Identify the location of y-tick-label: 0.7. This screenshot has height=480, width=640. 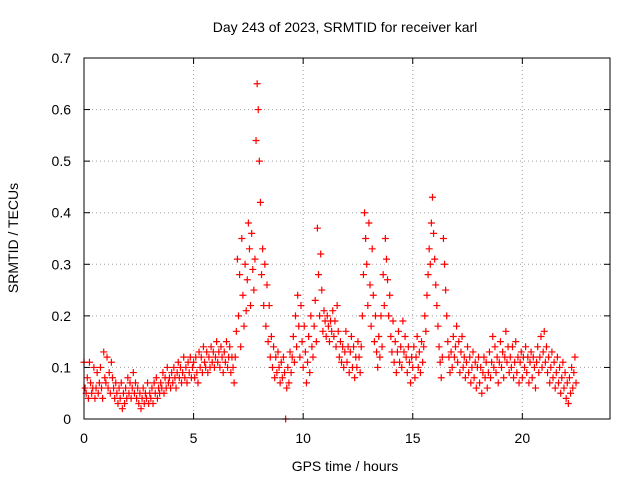
(62, 58).